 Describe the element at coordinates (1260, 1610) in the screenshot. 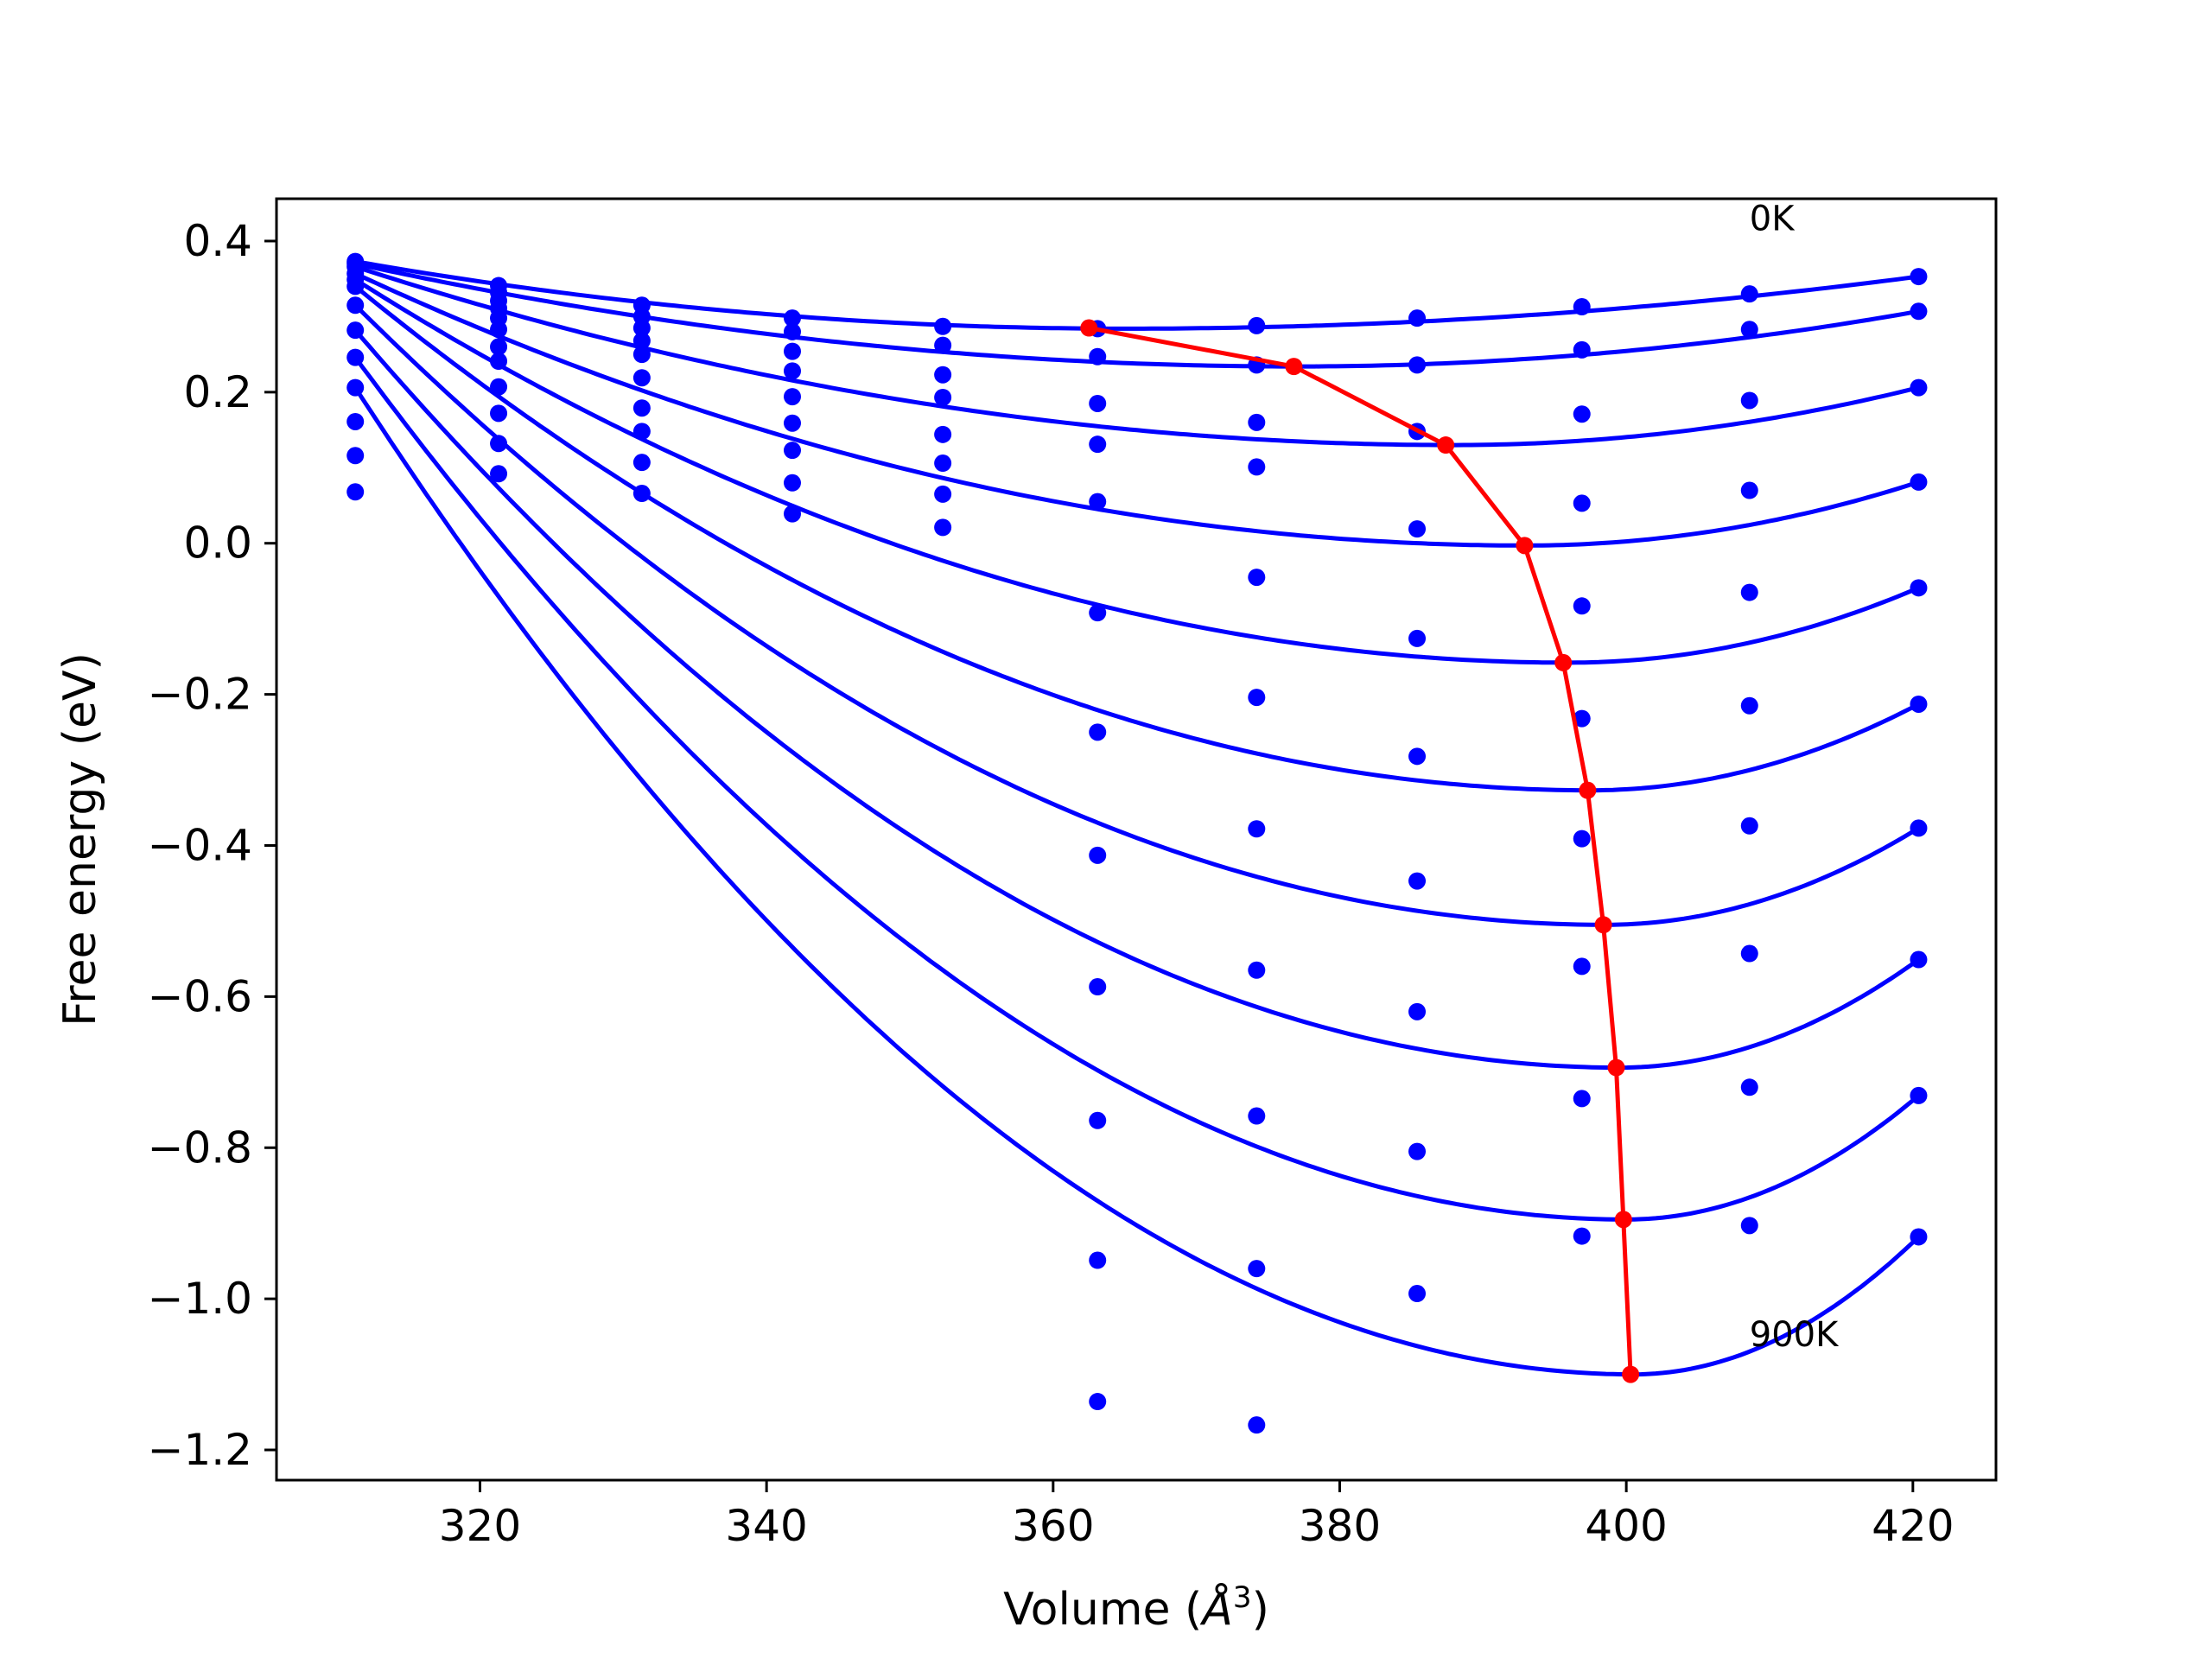

I see `x-axis-title-close: )` at that location.